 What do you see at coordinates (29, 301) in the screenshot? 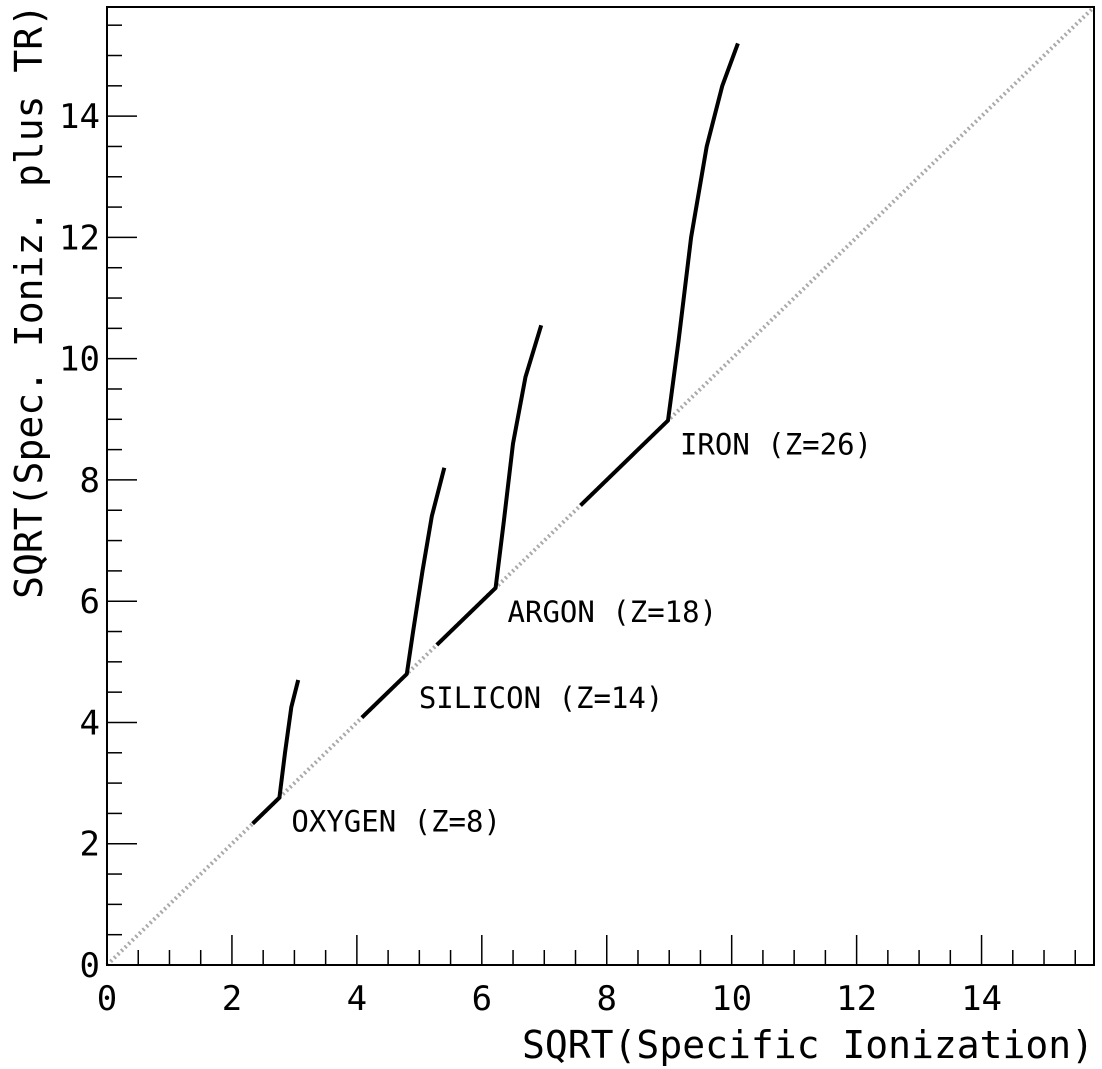
I see `y-axis-title: SQRT(Spec. Ioniz. plus TR)` at bounding box center [29, 301].